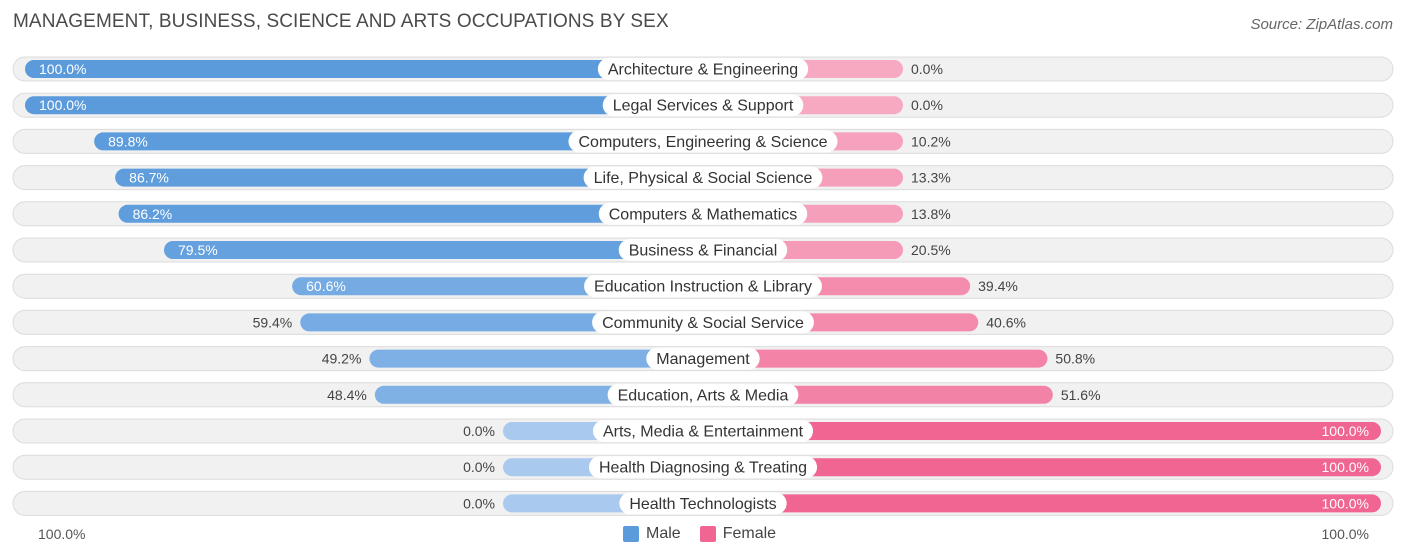 Image resolution: width=1406 pixels, height=559 pixels. I want to click on axis-right-label: 100.0%, so click(1345, 534).